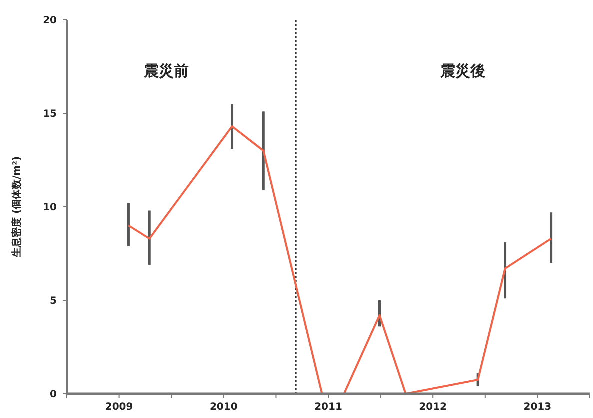 The image size is (593, 418). Describe the element at coordinates (50, 21) in the screenshot. I see `y-tick-label: 20` at that location.